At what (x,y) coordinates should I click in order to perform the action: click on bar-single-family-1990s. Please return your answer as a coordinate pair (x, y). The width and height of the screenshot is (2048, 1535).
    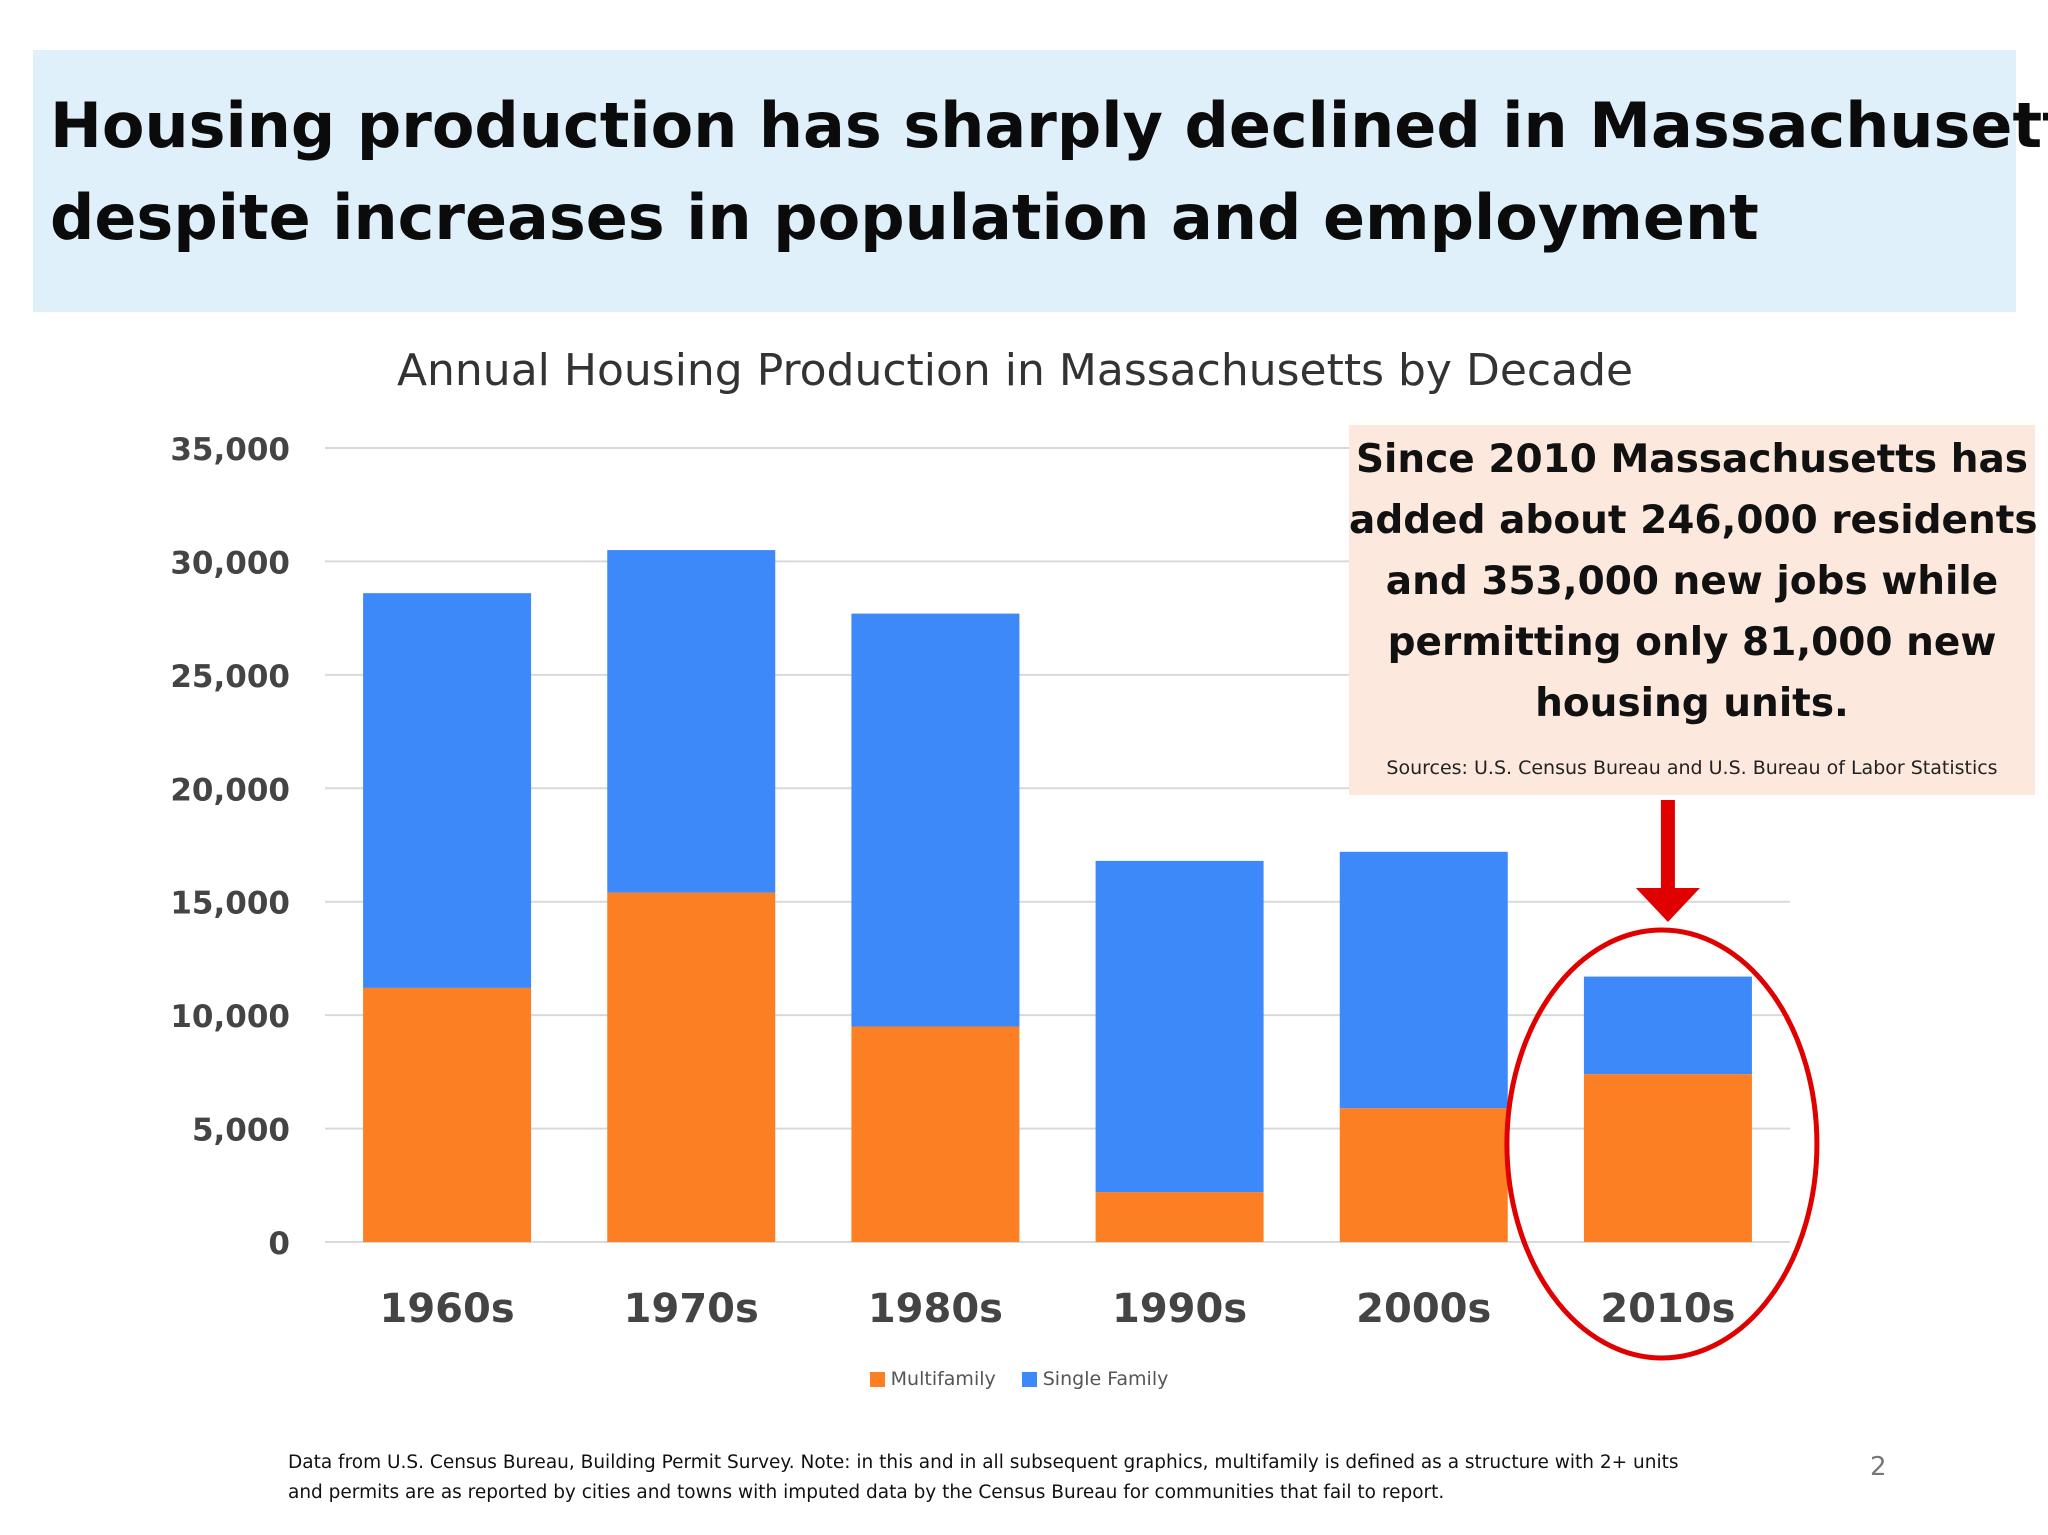
    Looking at the image, I should click on (1179, 1026).